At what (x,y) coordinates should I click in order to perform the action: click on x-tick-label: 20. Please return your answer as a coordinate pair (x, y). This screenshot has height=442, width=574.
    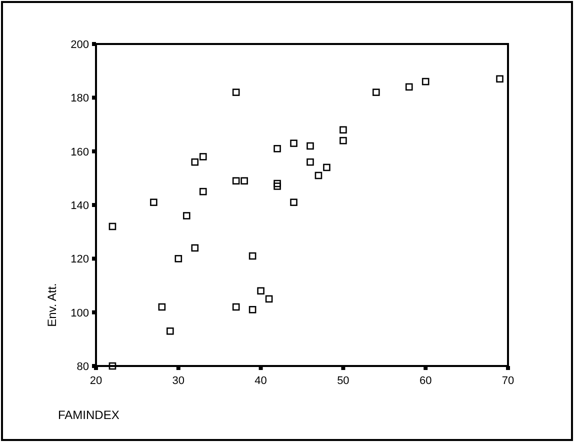
    Looking at the image, I should click on (96, 381).